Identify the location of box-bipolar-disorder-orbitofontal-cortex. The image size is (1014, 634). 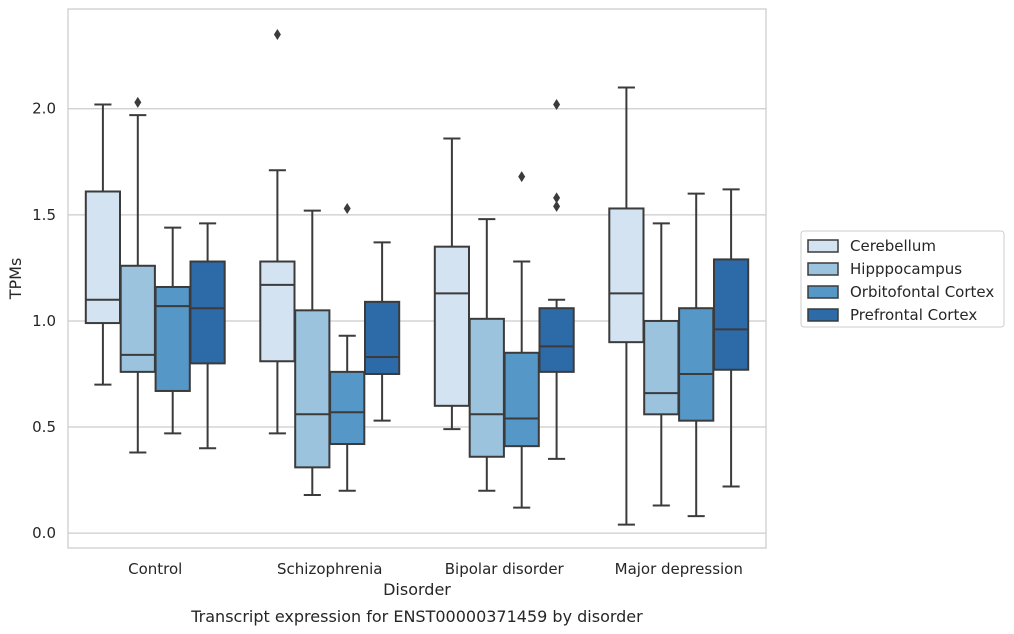
(521, 340).